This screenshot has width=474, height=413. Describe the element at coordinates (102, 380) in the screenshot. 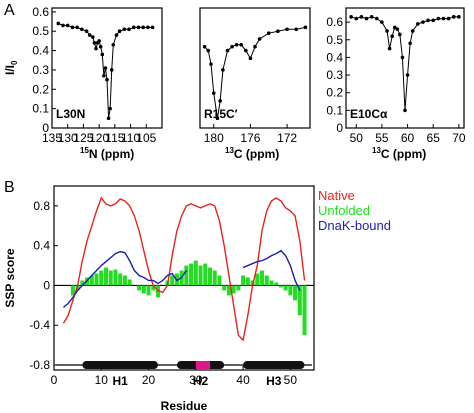

I see `x-tick-label: 10` at that location.